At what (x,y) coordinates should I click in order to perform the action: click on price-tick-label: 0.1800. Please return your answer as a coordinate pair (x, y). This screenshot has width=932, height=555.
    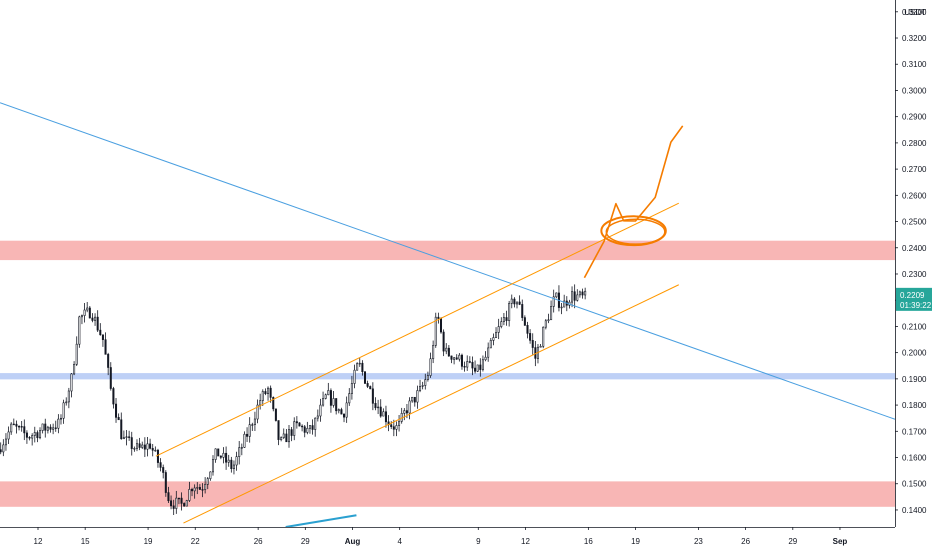
    Looking at the image, I should click on (914, 405).